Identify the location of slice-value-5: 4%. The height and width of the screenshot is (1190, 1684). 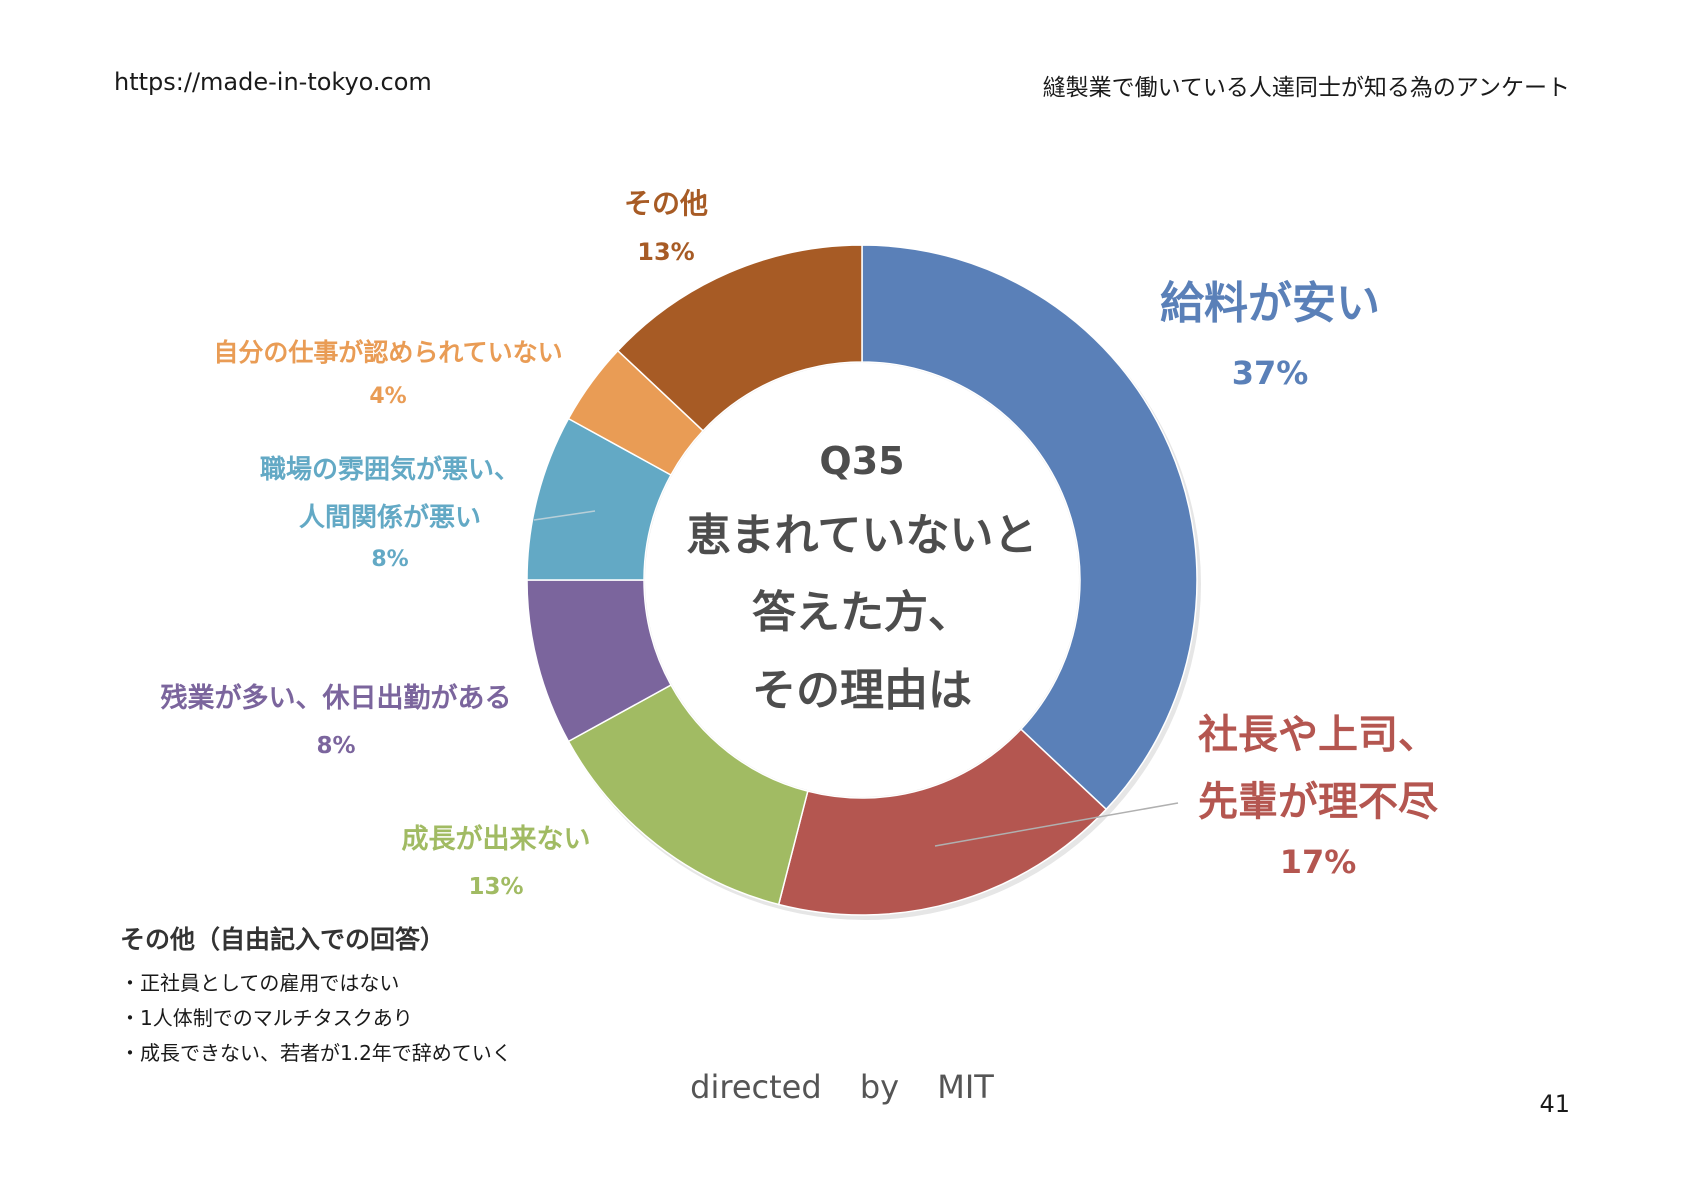
(387, 396).